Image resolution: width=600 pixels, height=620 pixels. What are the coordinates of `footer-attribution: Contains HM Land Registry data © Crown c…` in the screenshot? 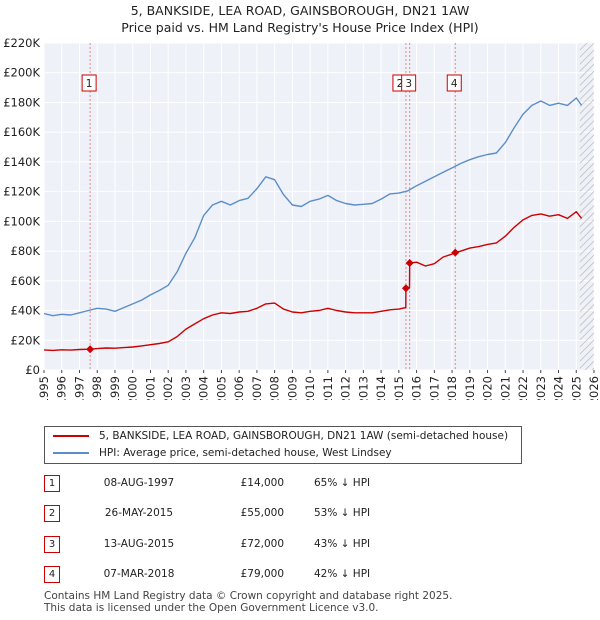 It's located at (248, 602).